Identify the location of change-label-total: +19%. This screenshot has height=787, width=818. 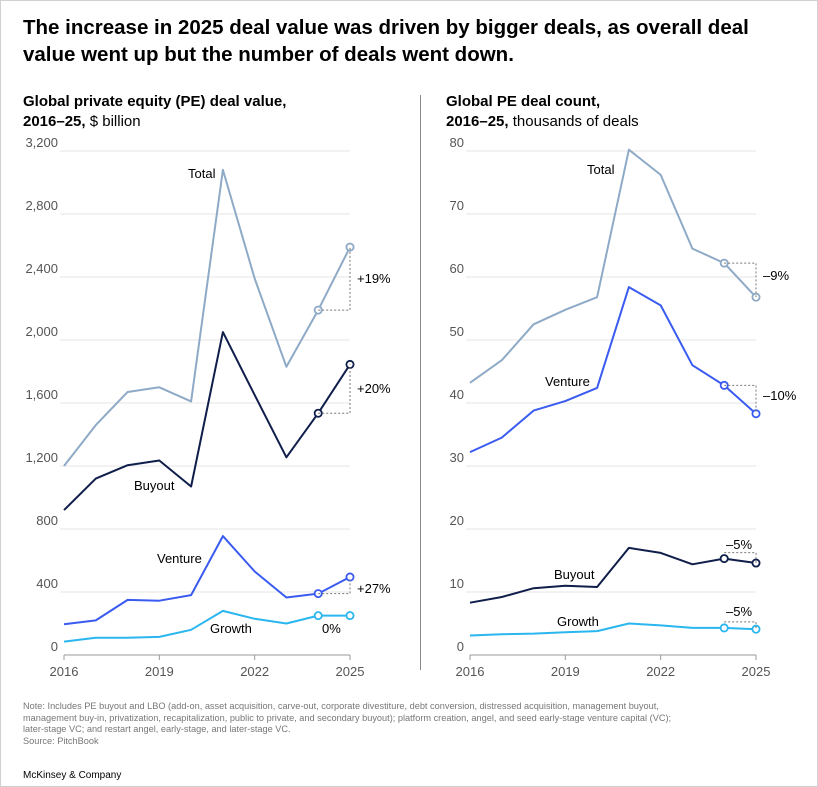
(374, 278).